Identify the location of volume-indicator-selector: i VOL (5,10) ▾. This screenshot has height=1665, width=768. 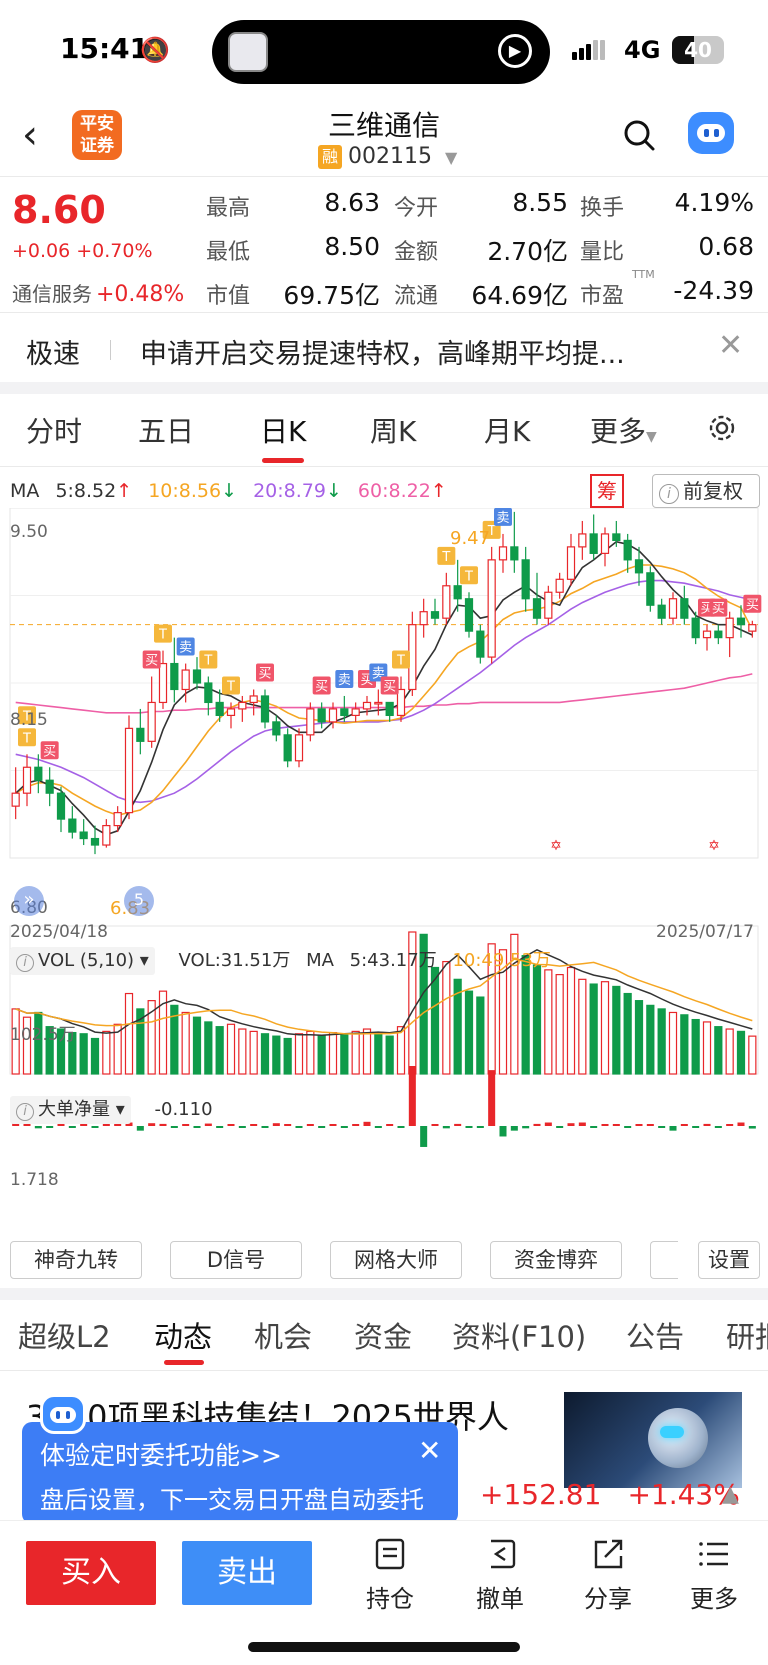
(82, 961).